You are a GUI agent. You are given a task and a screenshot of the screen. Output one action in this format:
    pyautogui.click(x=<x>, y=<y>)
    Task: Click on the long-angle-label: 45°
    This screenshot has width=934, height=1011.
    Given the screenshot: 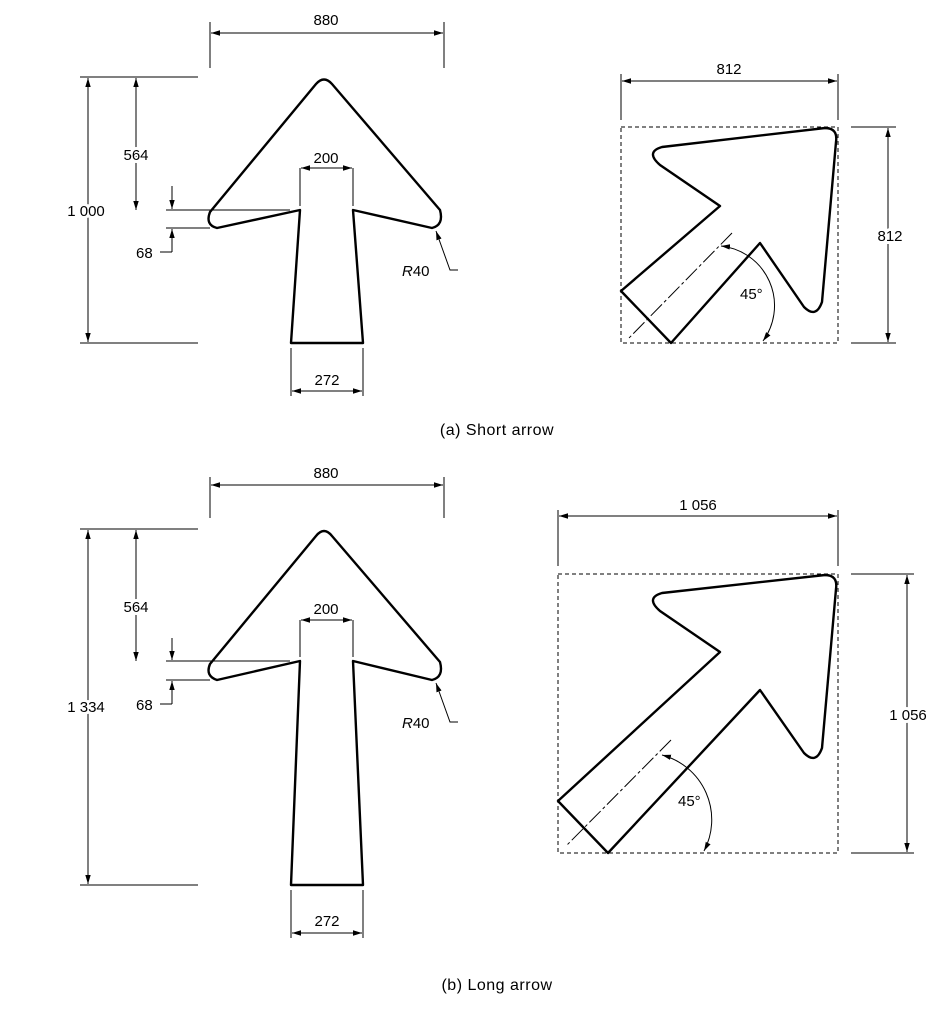 What is the action you would take?
    pyautogui.click(x=689, y=801)
    